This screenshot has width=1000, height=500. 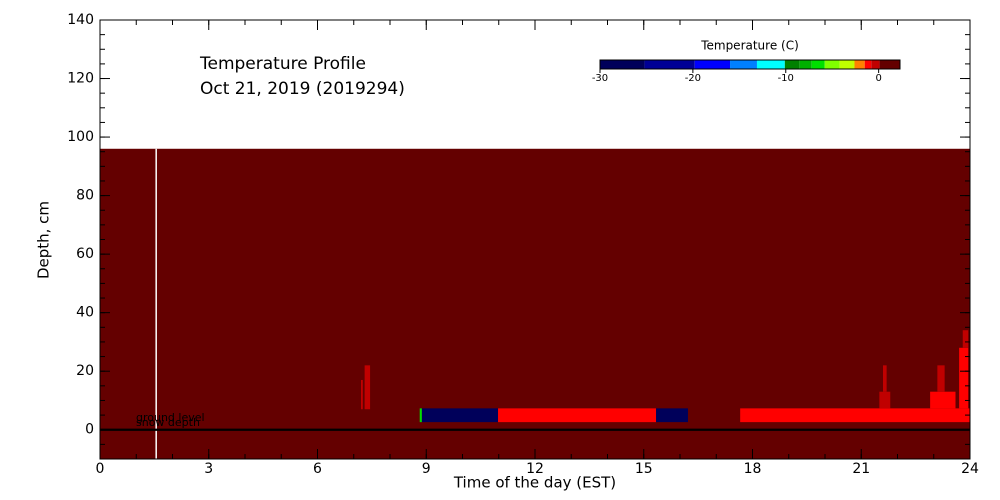 I want to click on x-tick-label: 12, so click(x=535, y=469).